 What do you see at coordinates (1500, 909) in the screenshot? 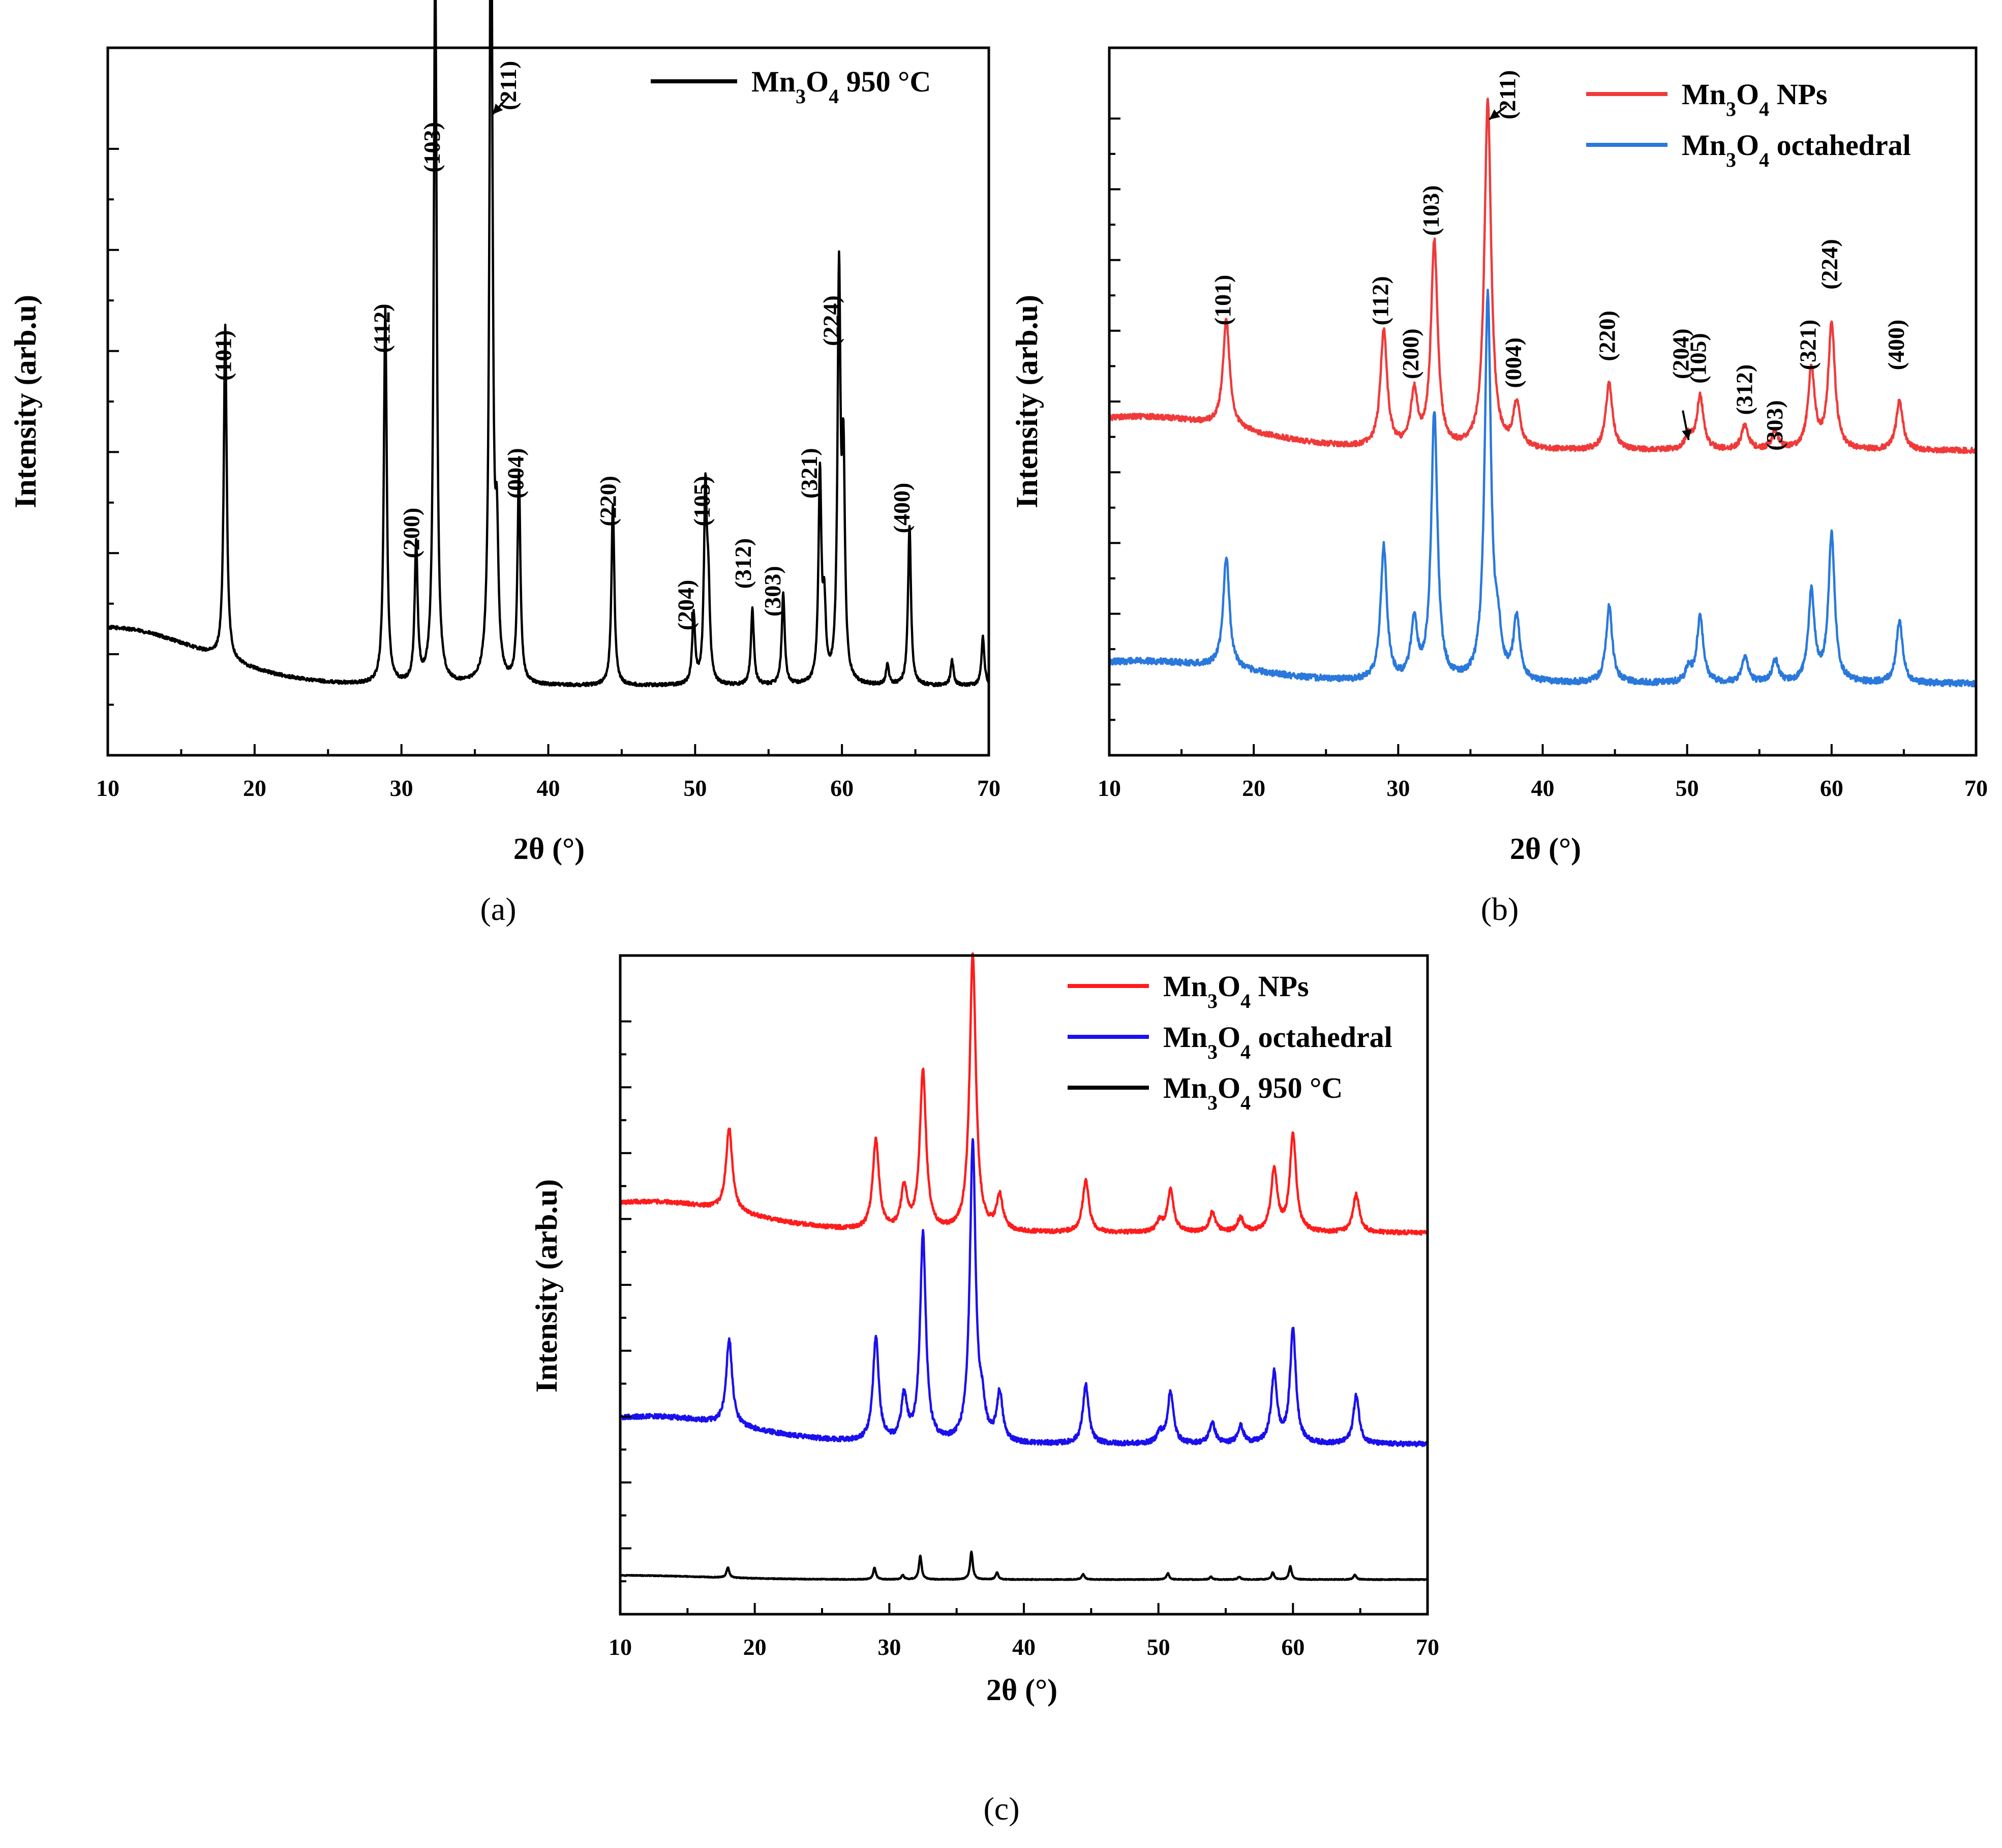
I see `panel-caption: (b)` at bounding box center [1500, 909].